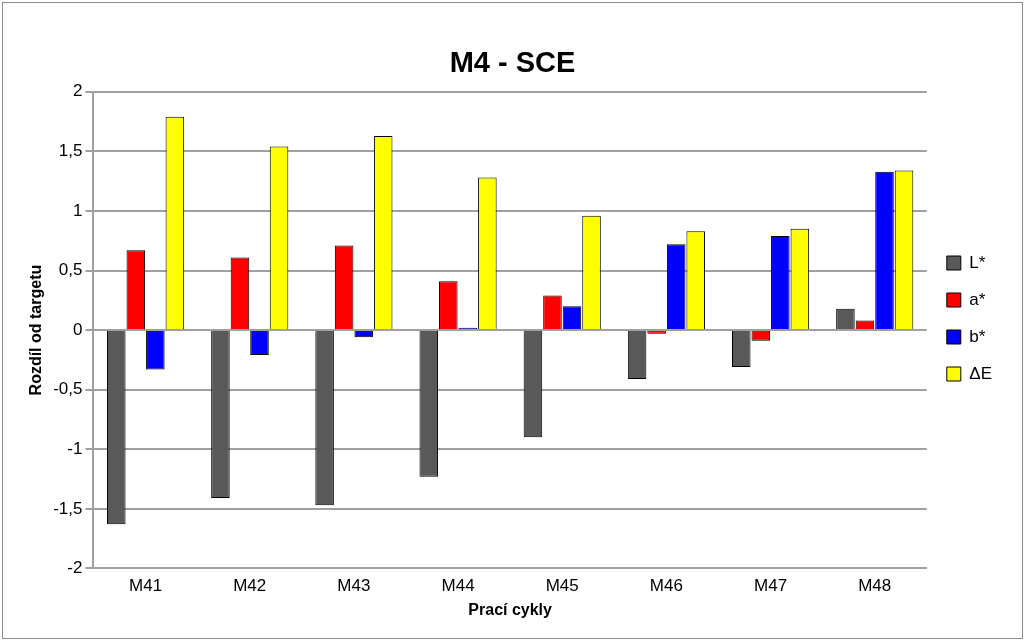  What do you see at coordinates (70, 151) in the screenshot?
I see `y-tick-label: 1,5` at bounding box center [70, 151].